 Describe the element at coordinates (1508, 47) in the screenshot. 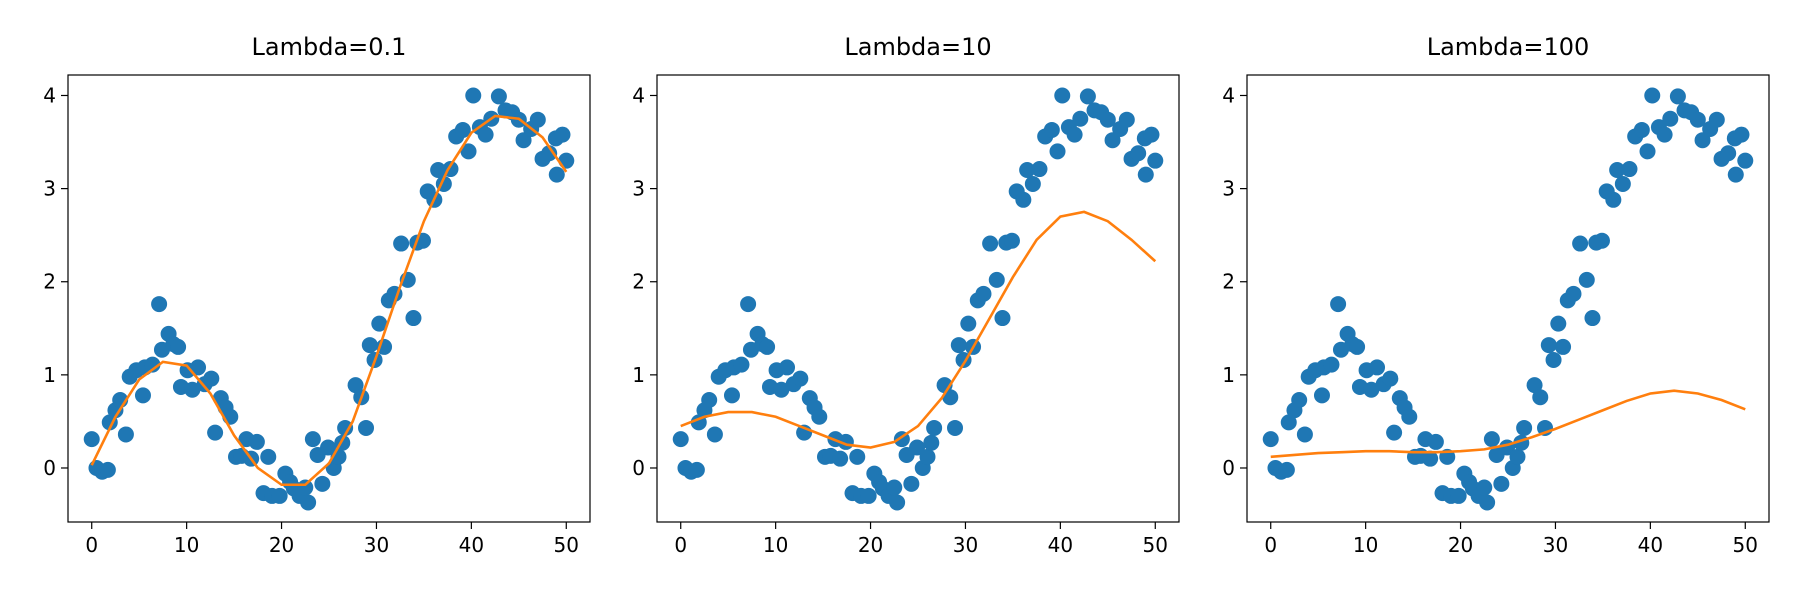

I see `chart-title: Lambda=100` at that location.